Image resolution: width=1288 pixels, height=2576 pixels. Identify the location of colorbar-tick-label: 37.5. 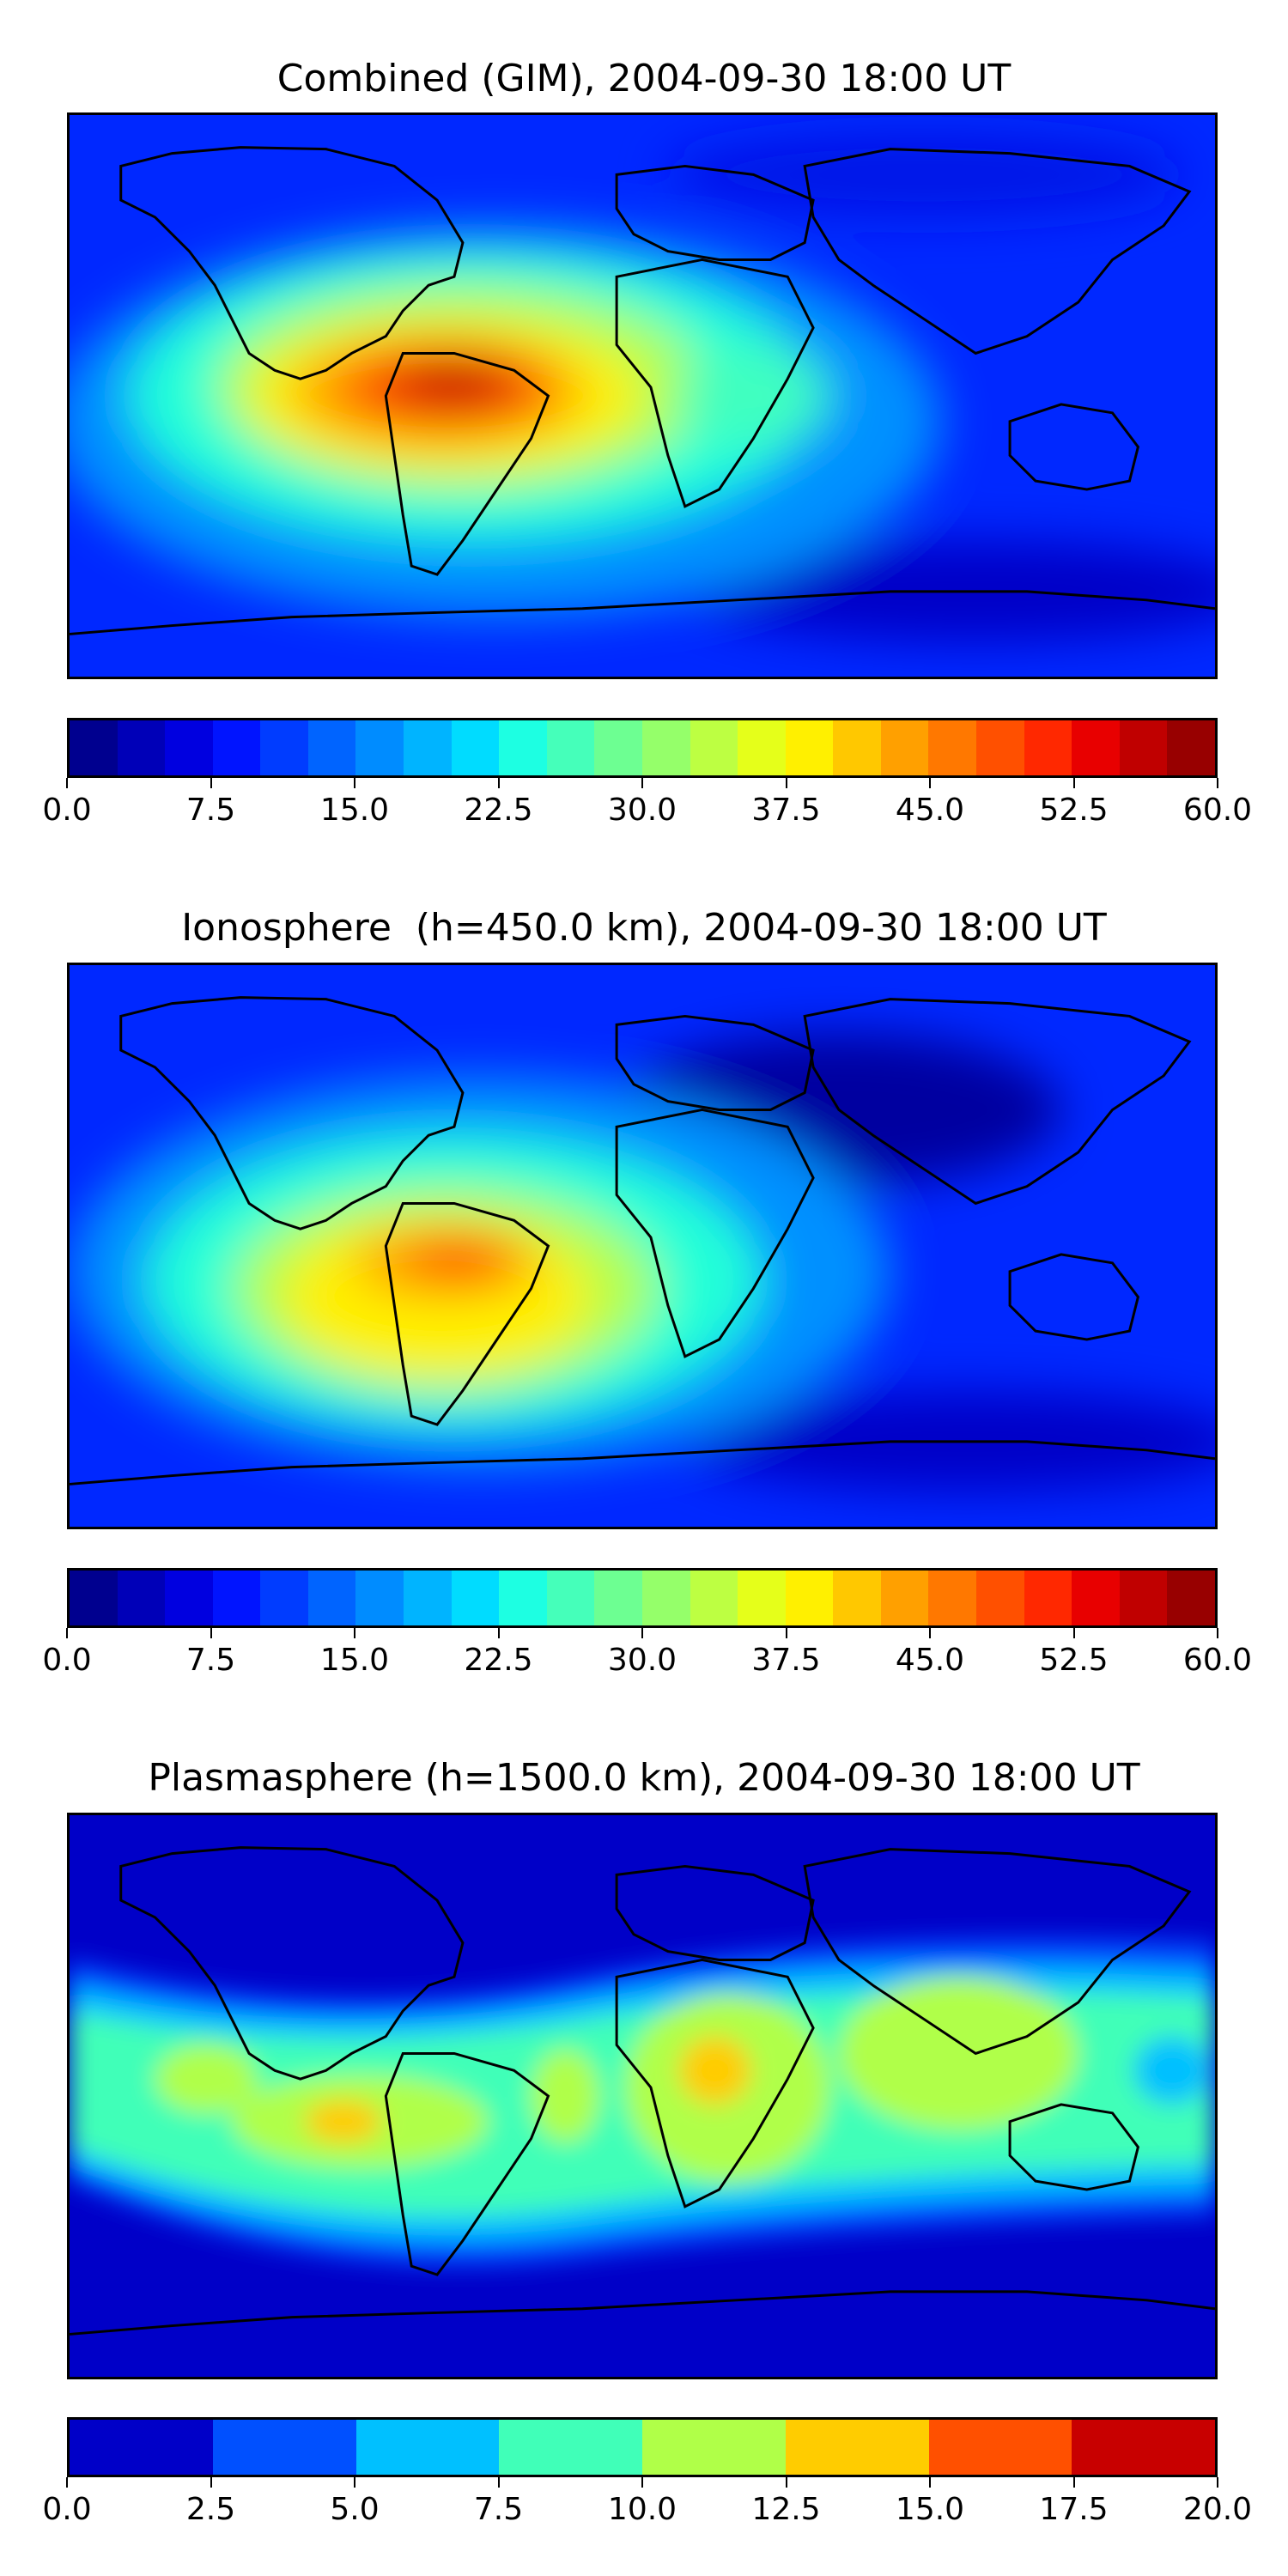
(786, 1660).